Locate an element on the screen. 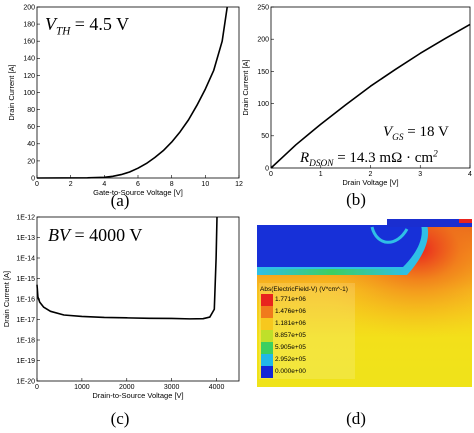 Image resolution: width=474 pixels, height=433 pixels. y-tick-label-c: 1E-16 is located at coordinates (25, 299).